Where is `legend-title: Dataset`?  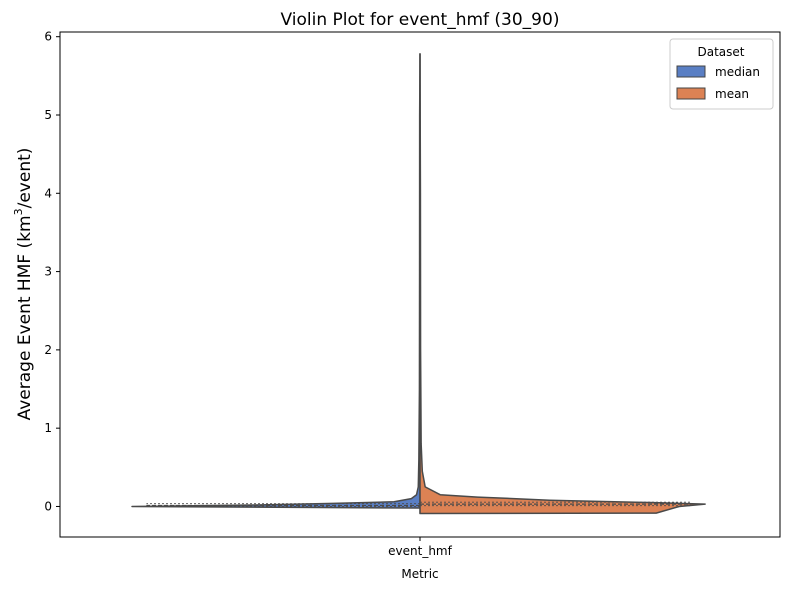 legend-title: Dataset is located at coordinates (721, 52).